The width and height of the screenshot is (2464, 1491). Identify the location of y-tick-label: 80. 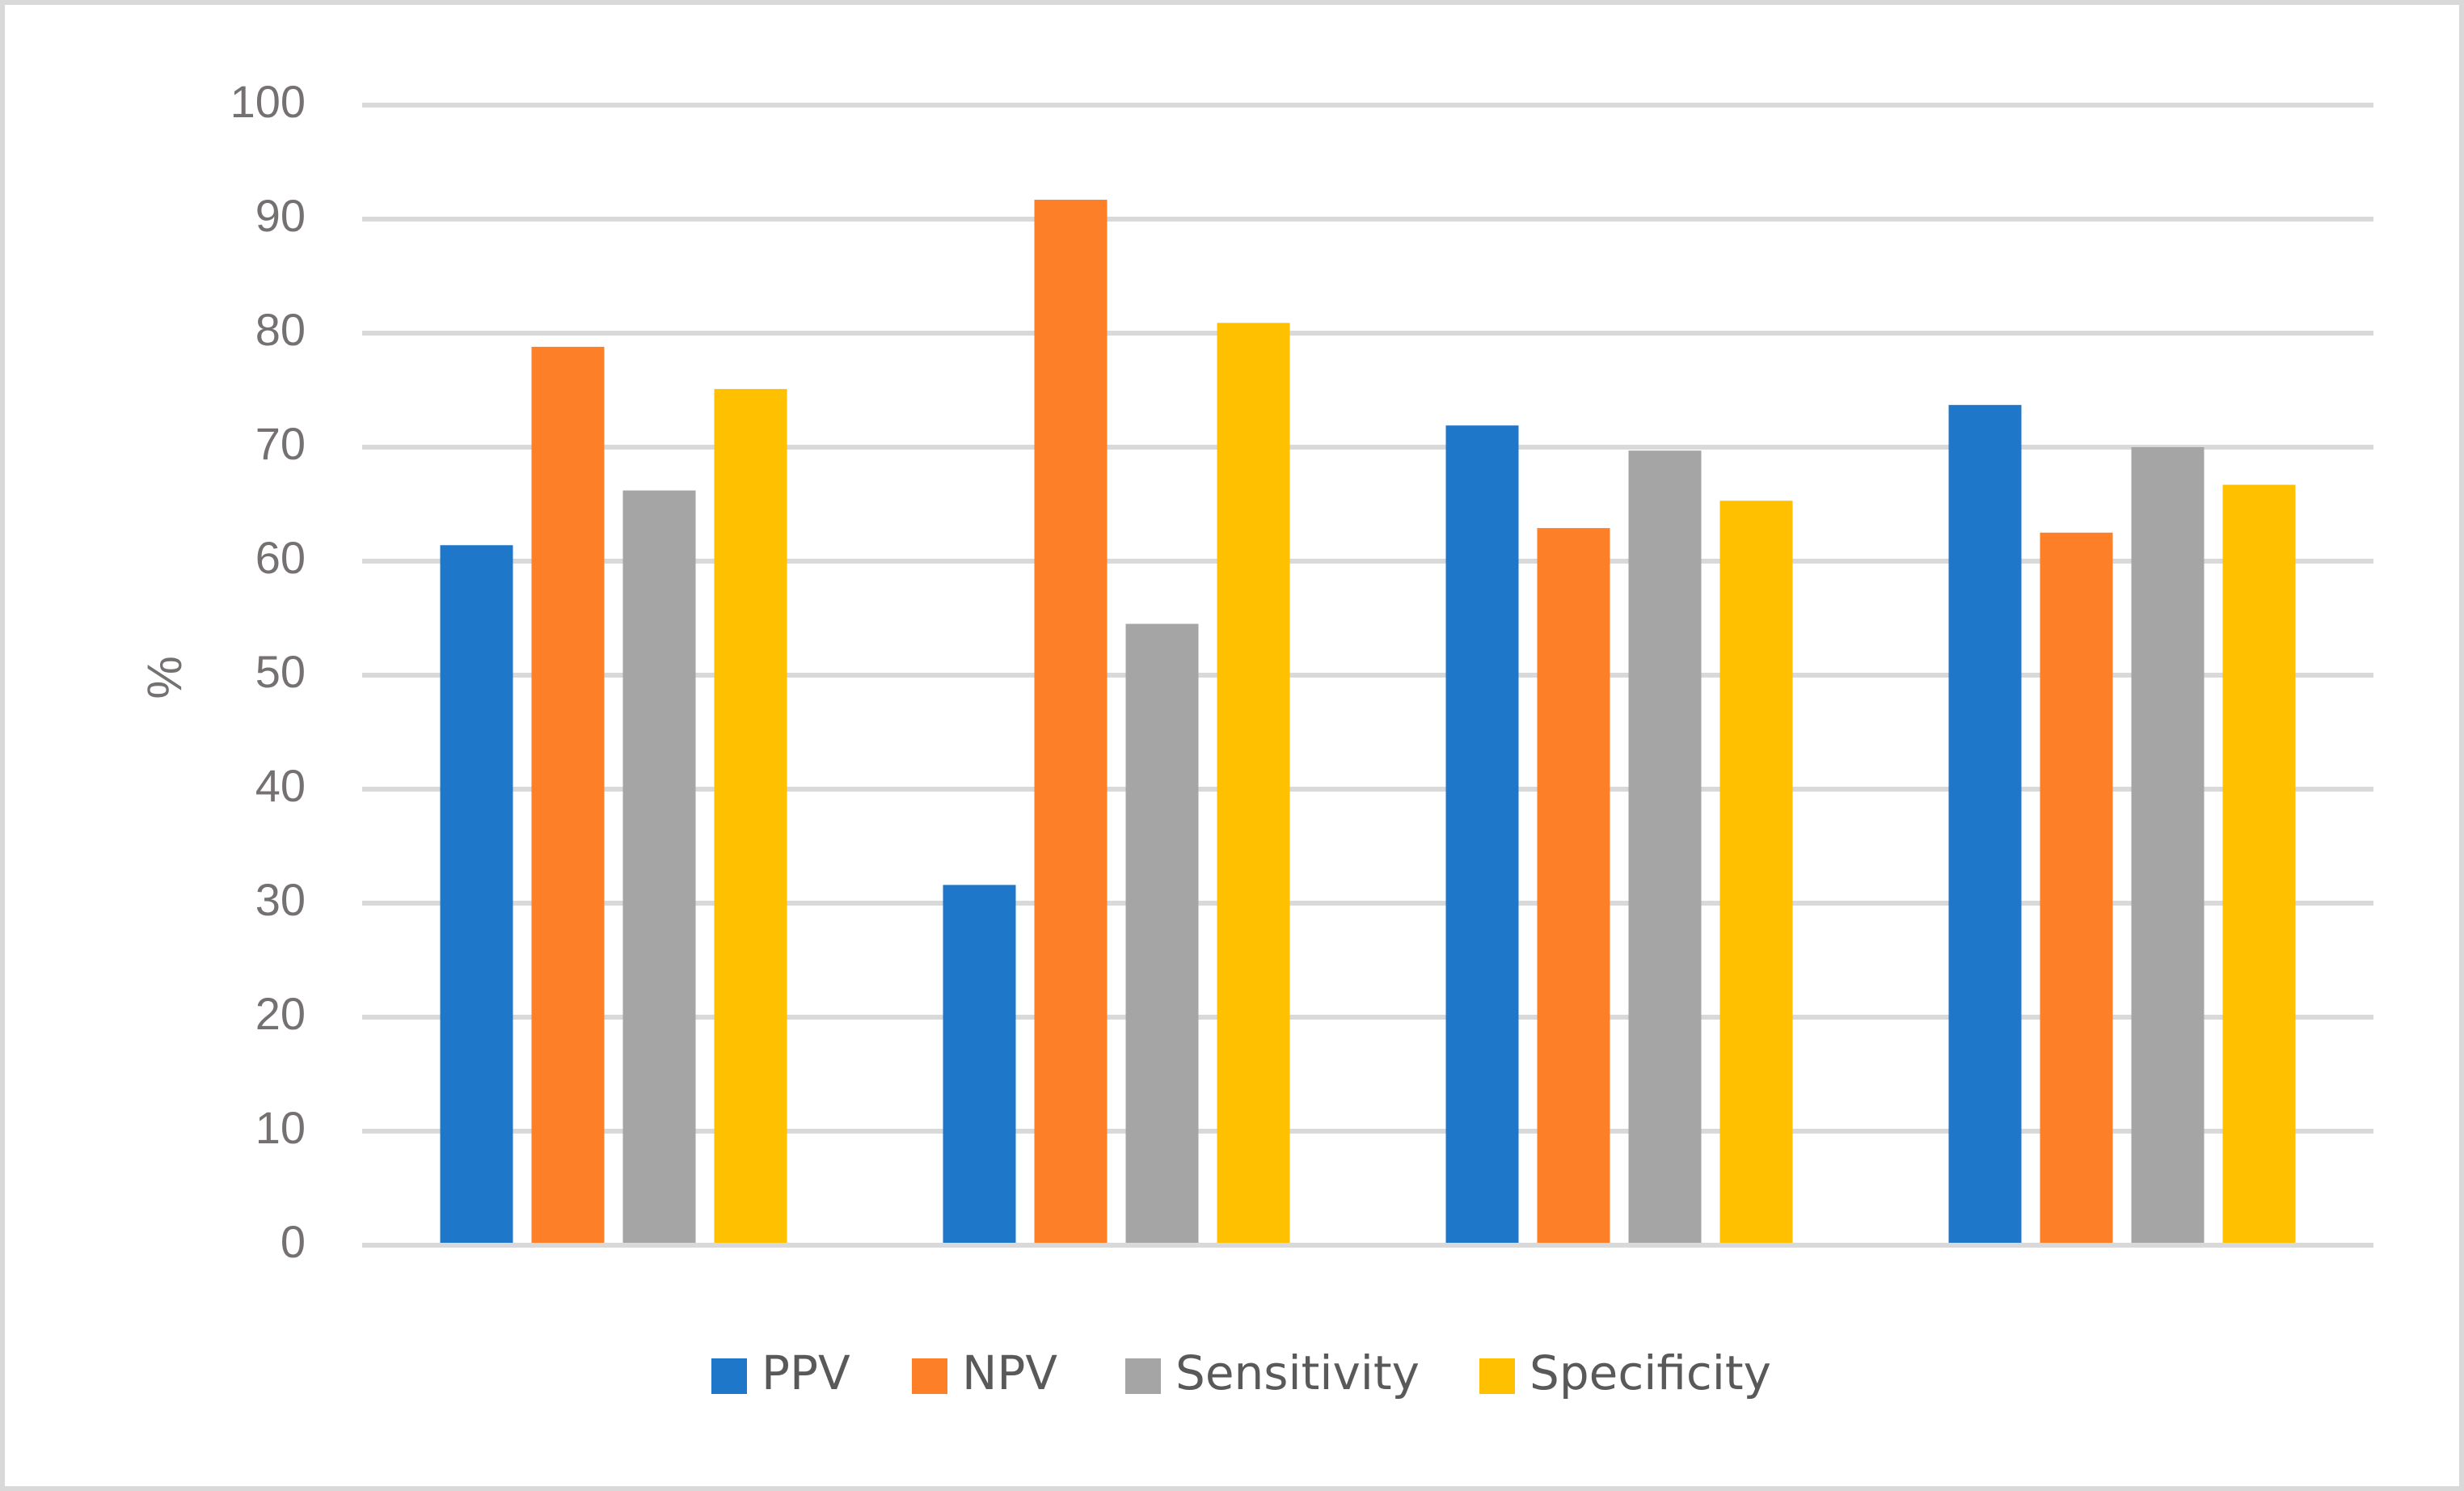
(281, 329).